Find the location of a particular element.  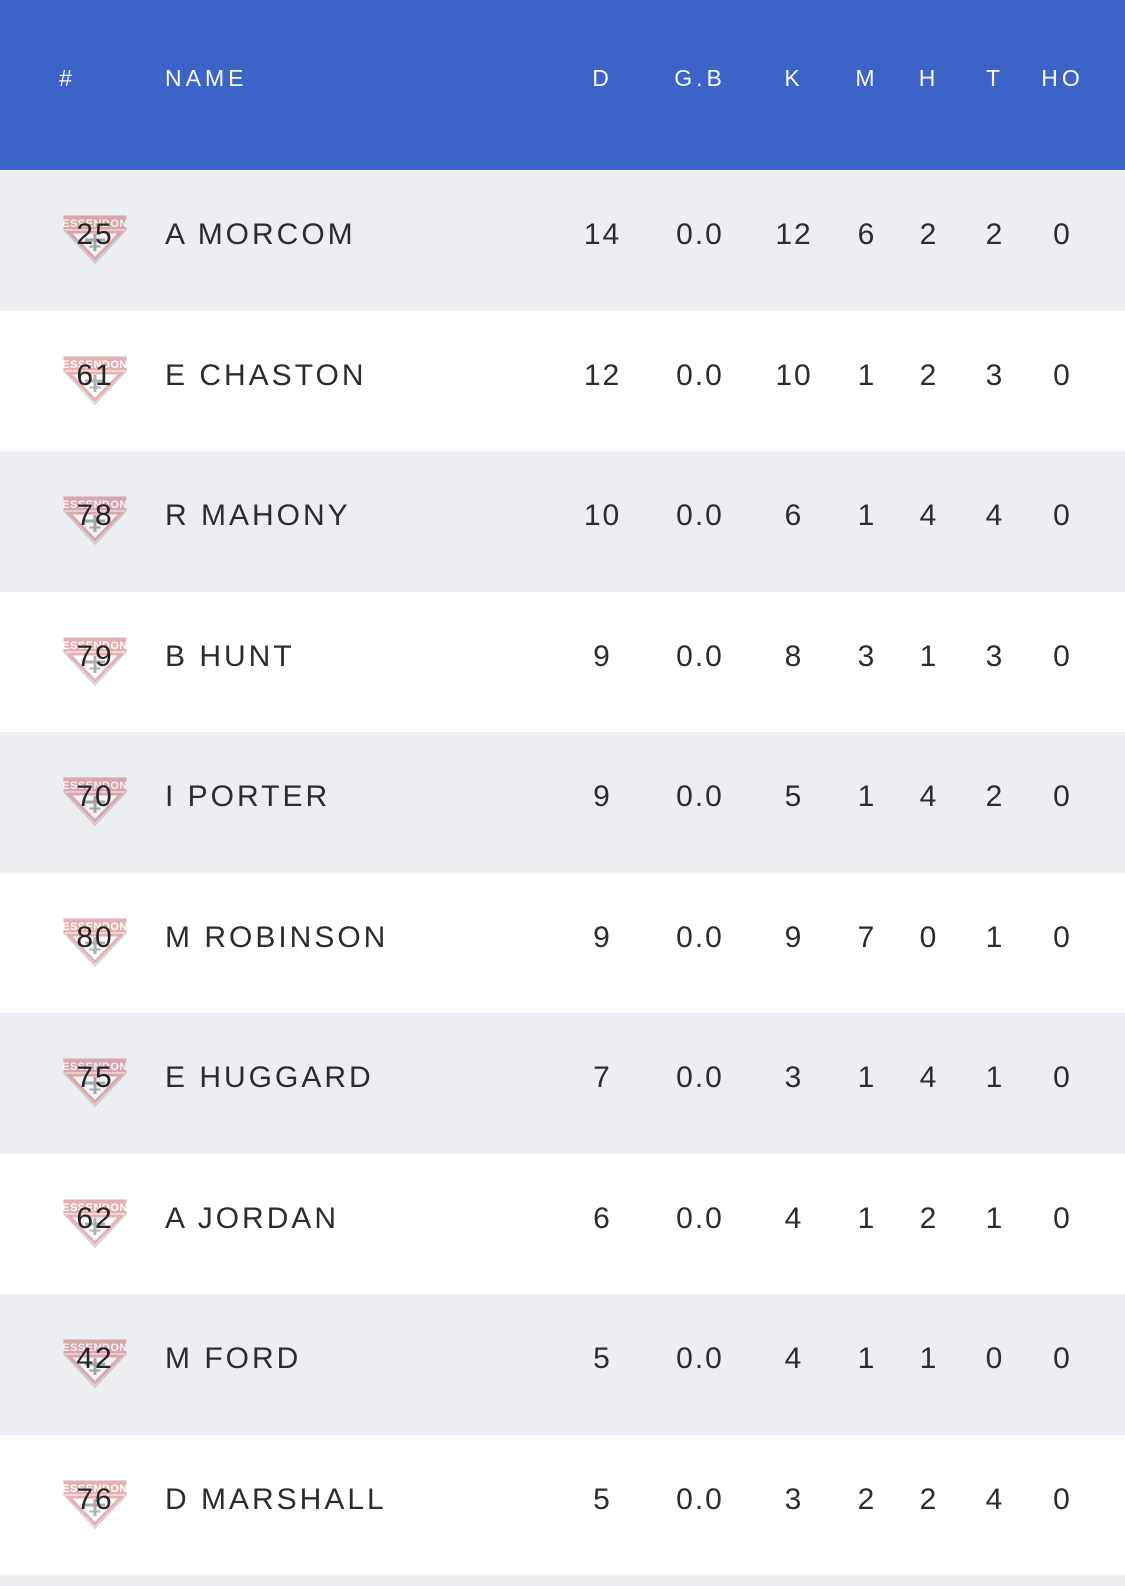

stat-disposals: 9 is located at coordinates (602, 656).